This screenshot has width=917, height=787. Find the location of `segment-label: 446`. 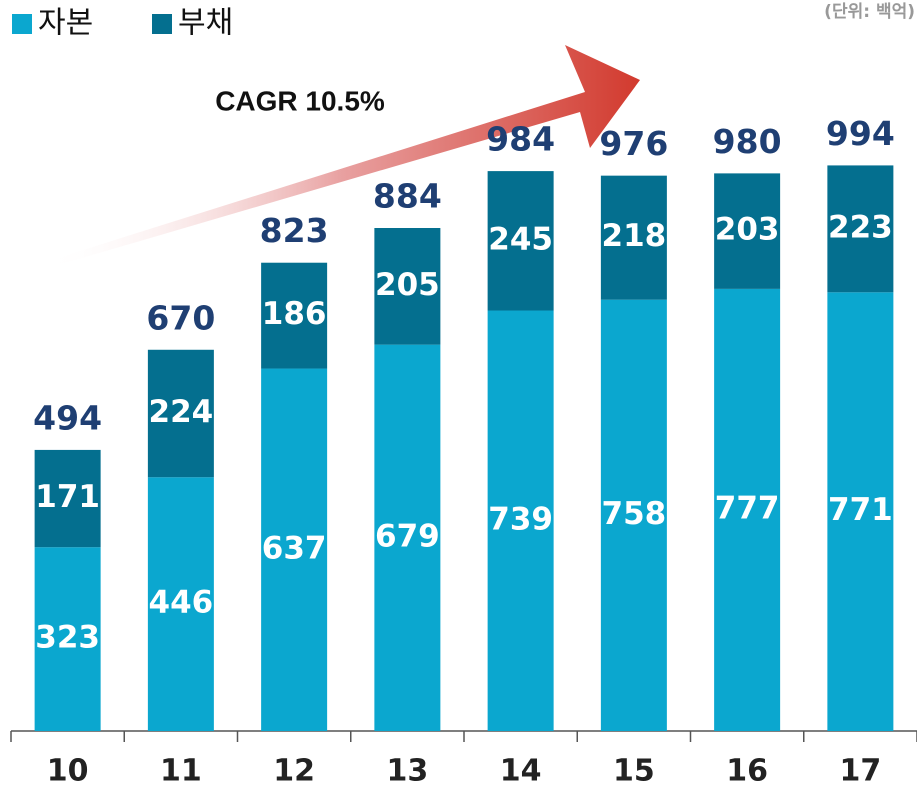

segment-label: 446 is located at coordinates (181, 603).